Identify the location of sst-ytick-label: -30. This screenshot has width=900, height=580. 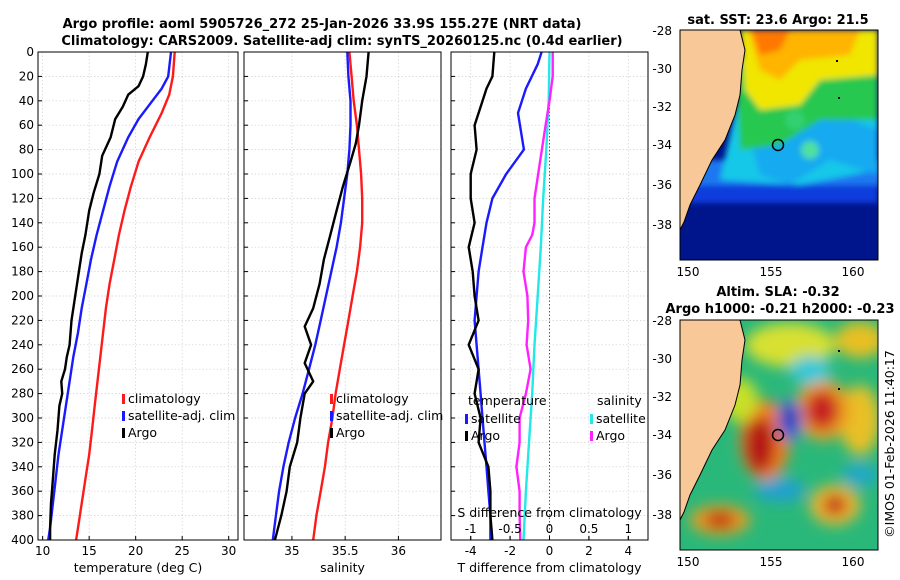
(662, 69).